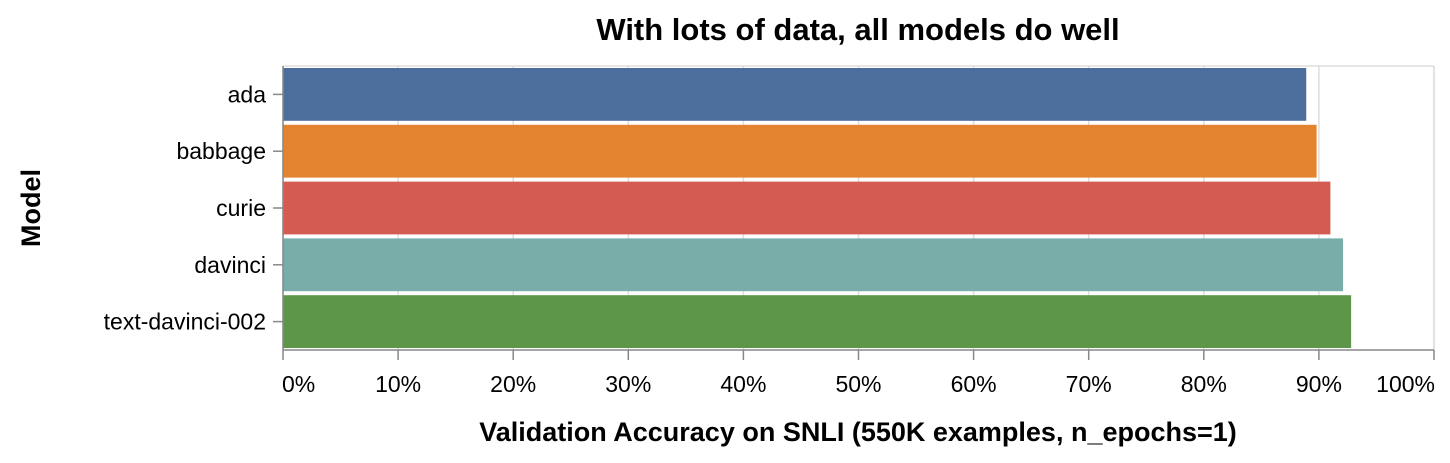 Image resolution: width=1450 pixels, height=463 pixels. What do you see at coordinates (513, 384) in the screenshot?
I see `x-tick-label: 20%` at bounding box center [513, 384].